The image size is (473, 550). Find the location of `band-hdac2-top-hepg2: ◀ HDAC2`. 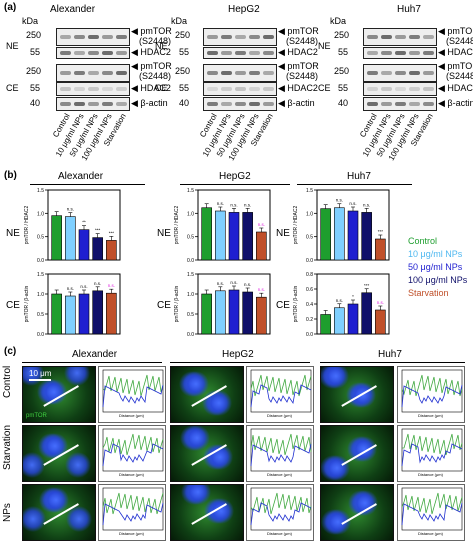

band-hdac2-top-hepg2: ◀ HDAC2 is located at coordinates (298, 52).